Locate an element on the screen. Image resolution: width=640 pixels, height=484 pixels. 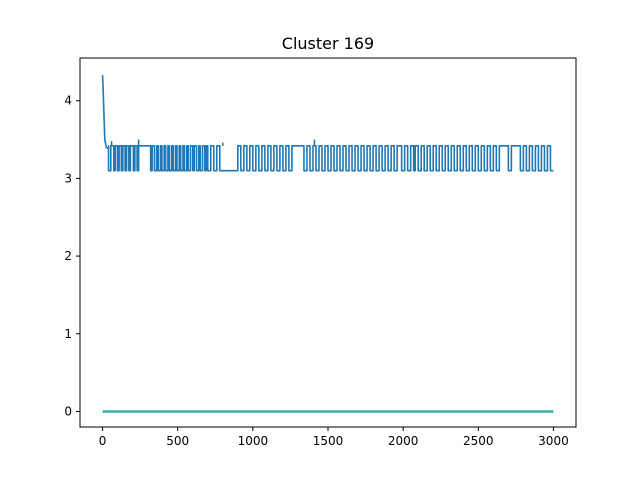
y-tick-label: 4 is located at coordinates (68, 101).